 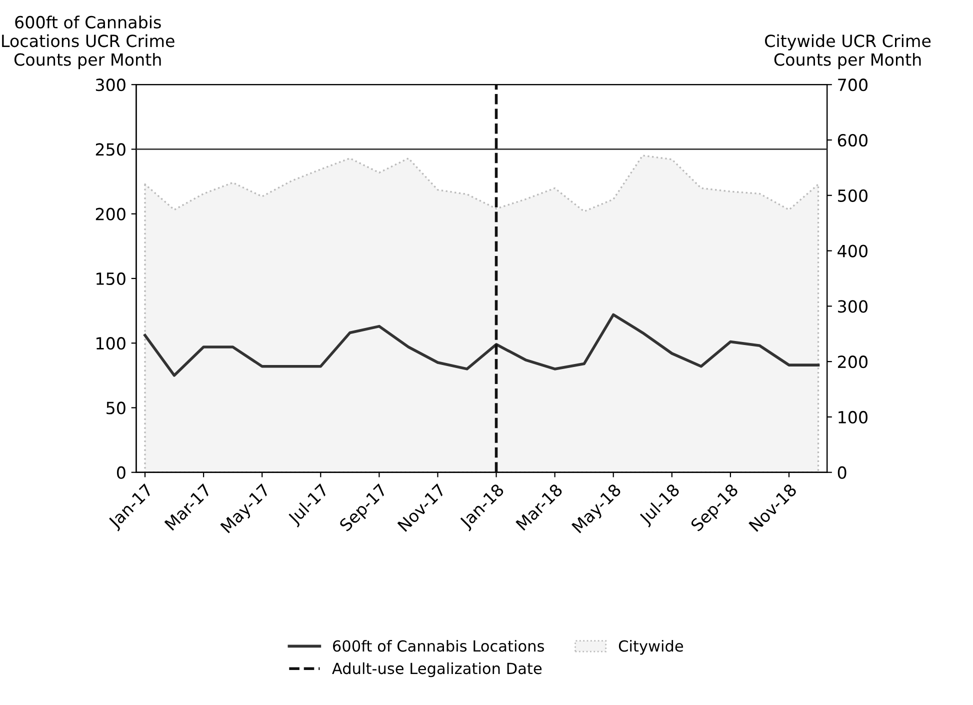 I want to click on y-tick-label: 150, so click(x=111, y=279).